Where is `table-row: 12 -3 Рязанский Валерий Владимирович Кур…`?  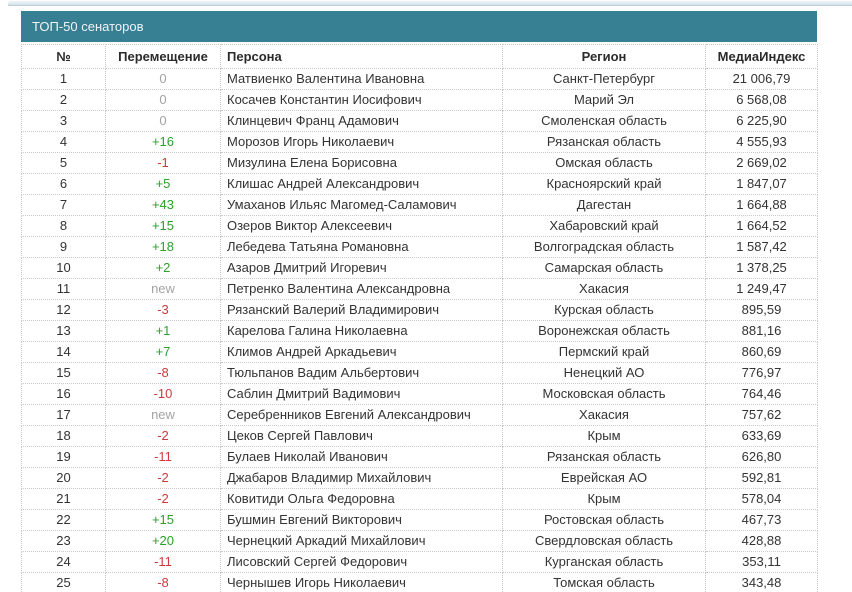 table-row: 12 -3 Рязанский Валерий Владимирович Кур… is located at coordinates (419, 310).